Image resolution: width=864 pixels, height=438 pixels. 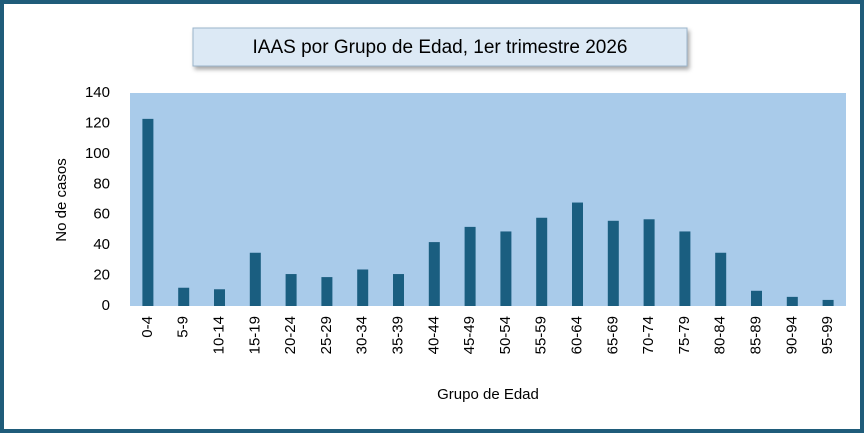 I want to click on x-tick-label: 30-34, so click(x=362, y=335).